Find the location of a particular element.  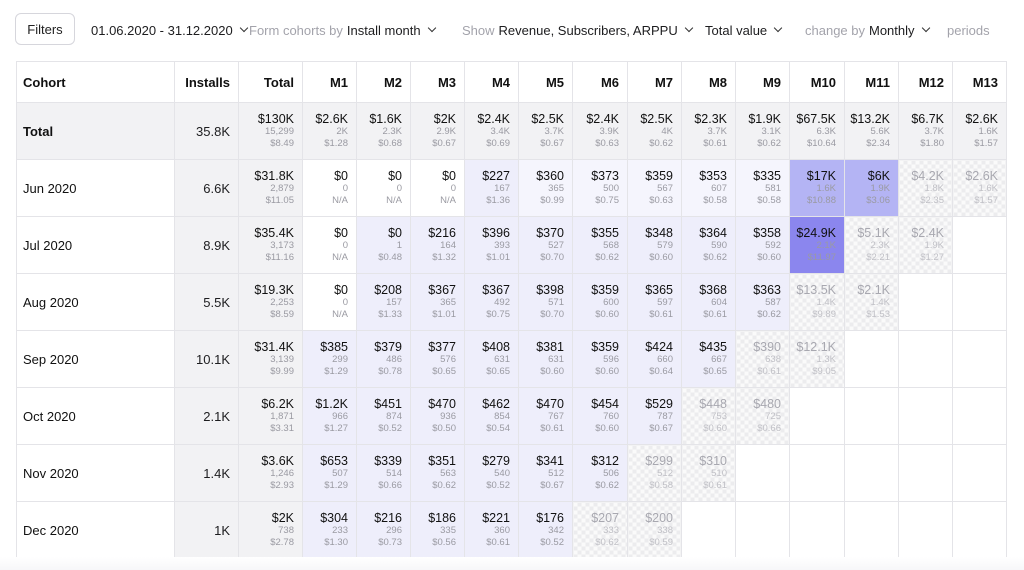

cohort-cell: $368 604 $0.61 is located at coordinates (708, 302).